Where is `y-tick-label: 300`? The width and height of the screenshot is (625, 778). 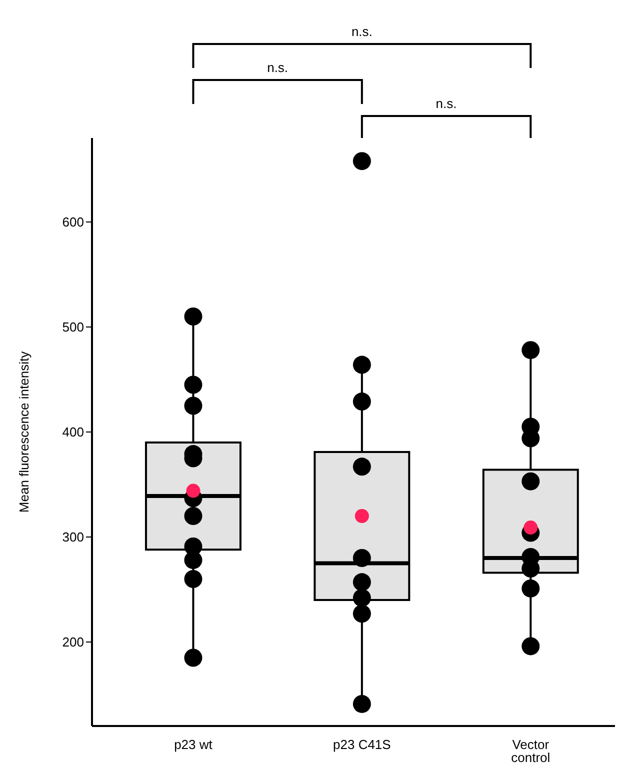
y-tick-label: 300 is located at coordinates (73, 537).